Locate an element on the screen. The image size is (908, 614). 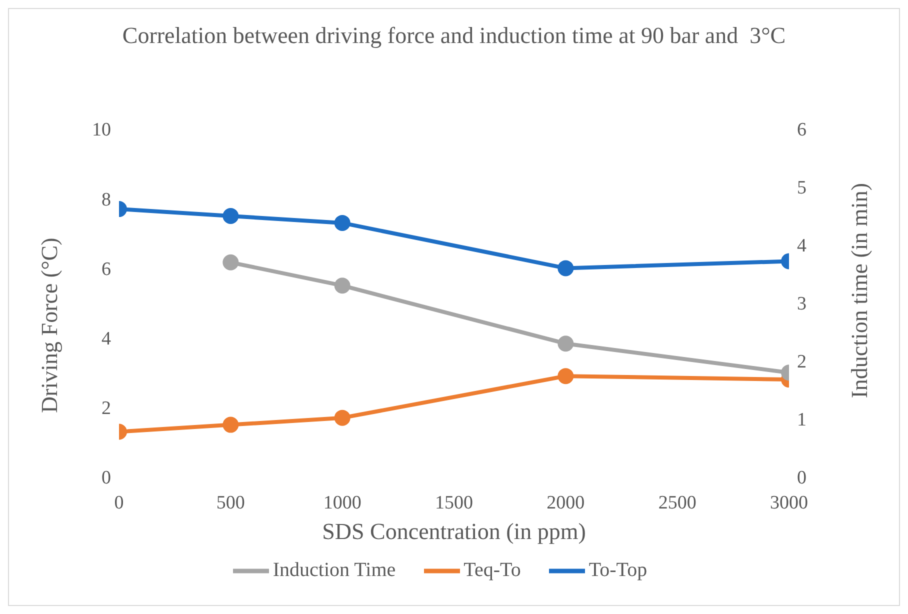
x-tick-label: 1500 is located at coordinates (454, 503).